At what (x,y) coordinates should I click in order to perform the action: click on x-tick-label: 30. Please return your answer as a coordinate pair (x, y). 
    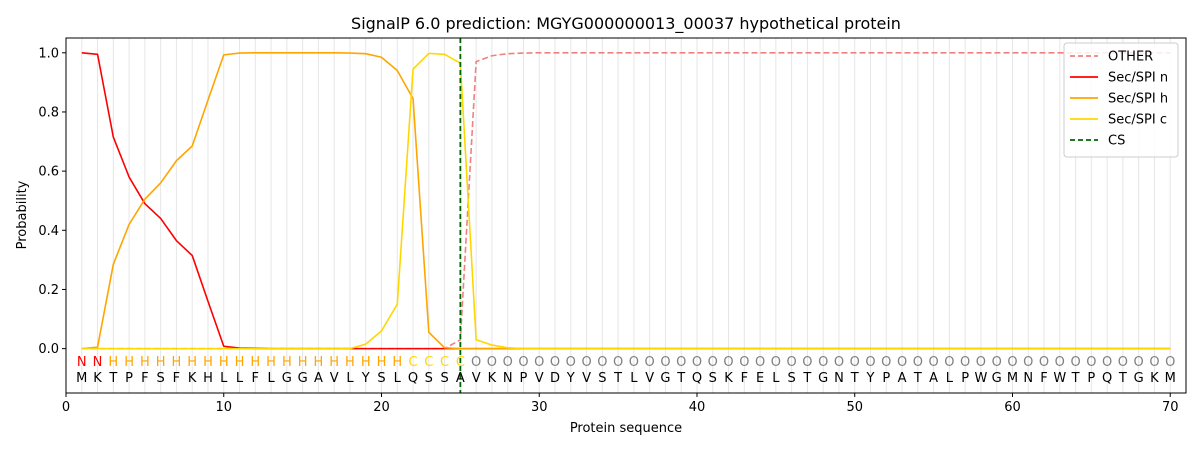
    Looking at the image, I should click on (539, 407).